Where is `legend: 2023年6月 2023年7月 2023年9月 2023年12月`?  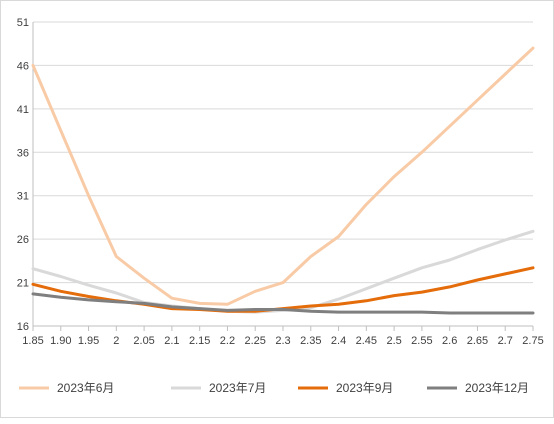
legend: 2023年6月 2023年7月 2023年9月 2023年12月 is located at coordinates (274, 388).